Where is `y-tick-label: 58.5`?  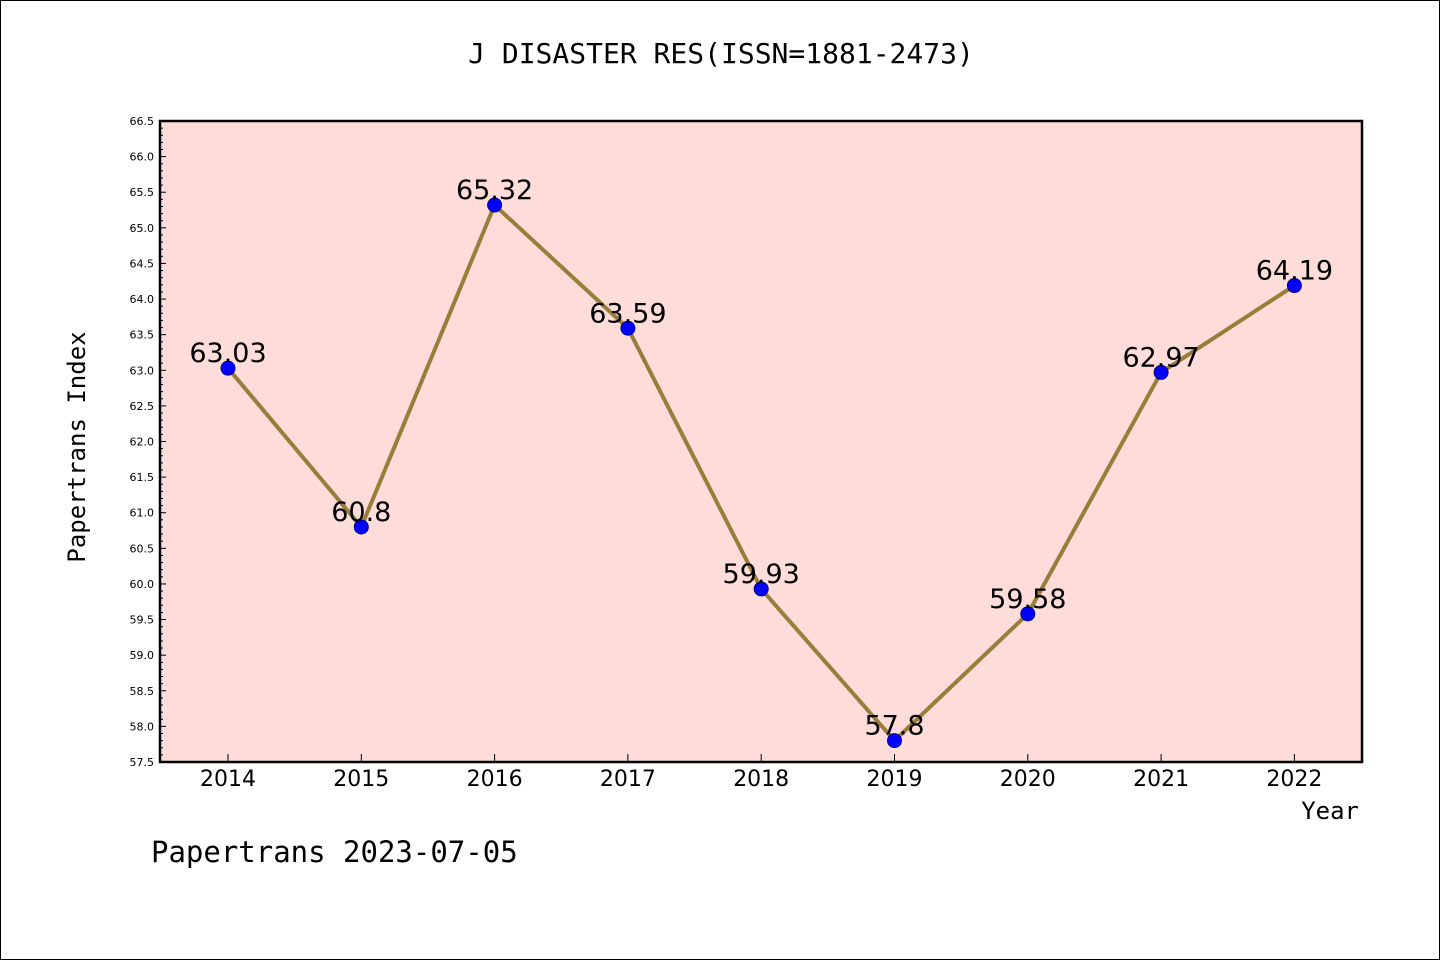
y-tick-label: 58.5 is located at coordinates (142, 691).